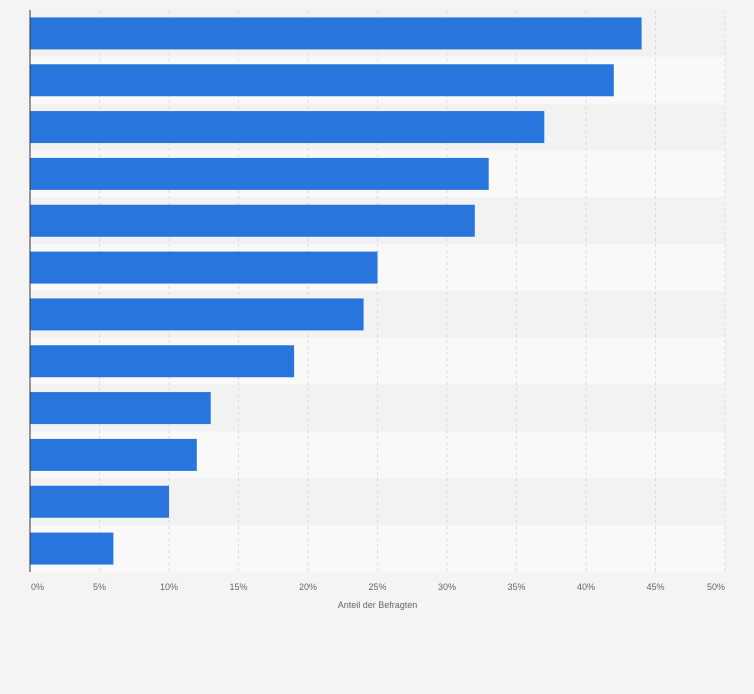  I want to click on x-tick-label: 0%, so click(37, 587).